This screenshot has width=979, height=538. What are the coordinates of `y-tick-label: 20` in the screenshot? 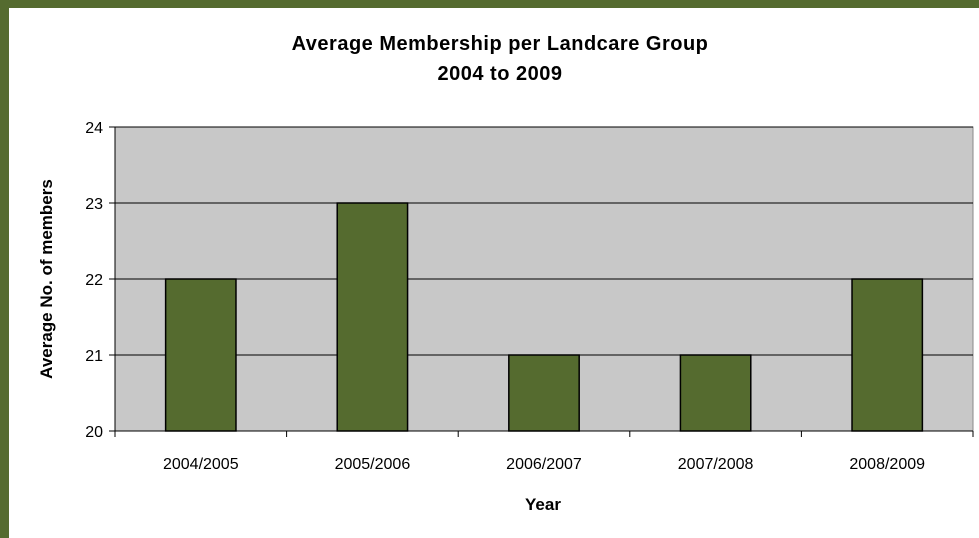 It's located at (94, 432).